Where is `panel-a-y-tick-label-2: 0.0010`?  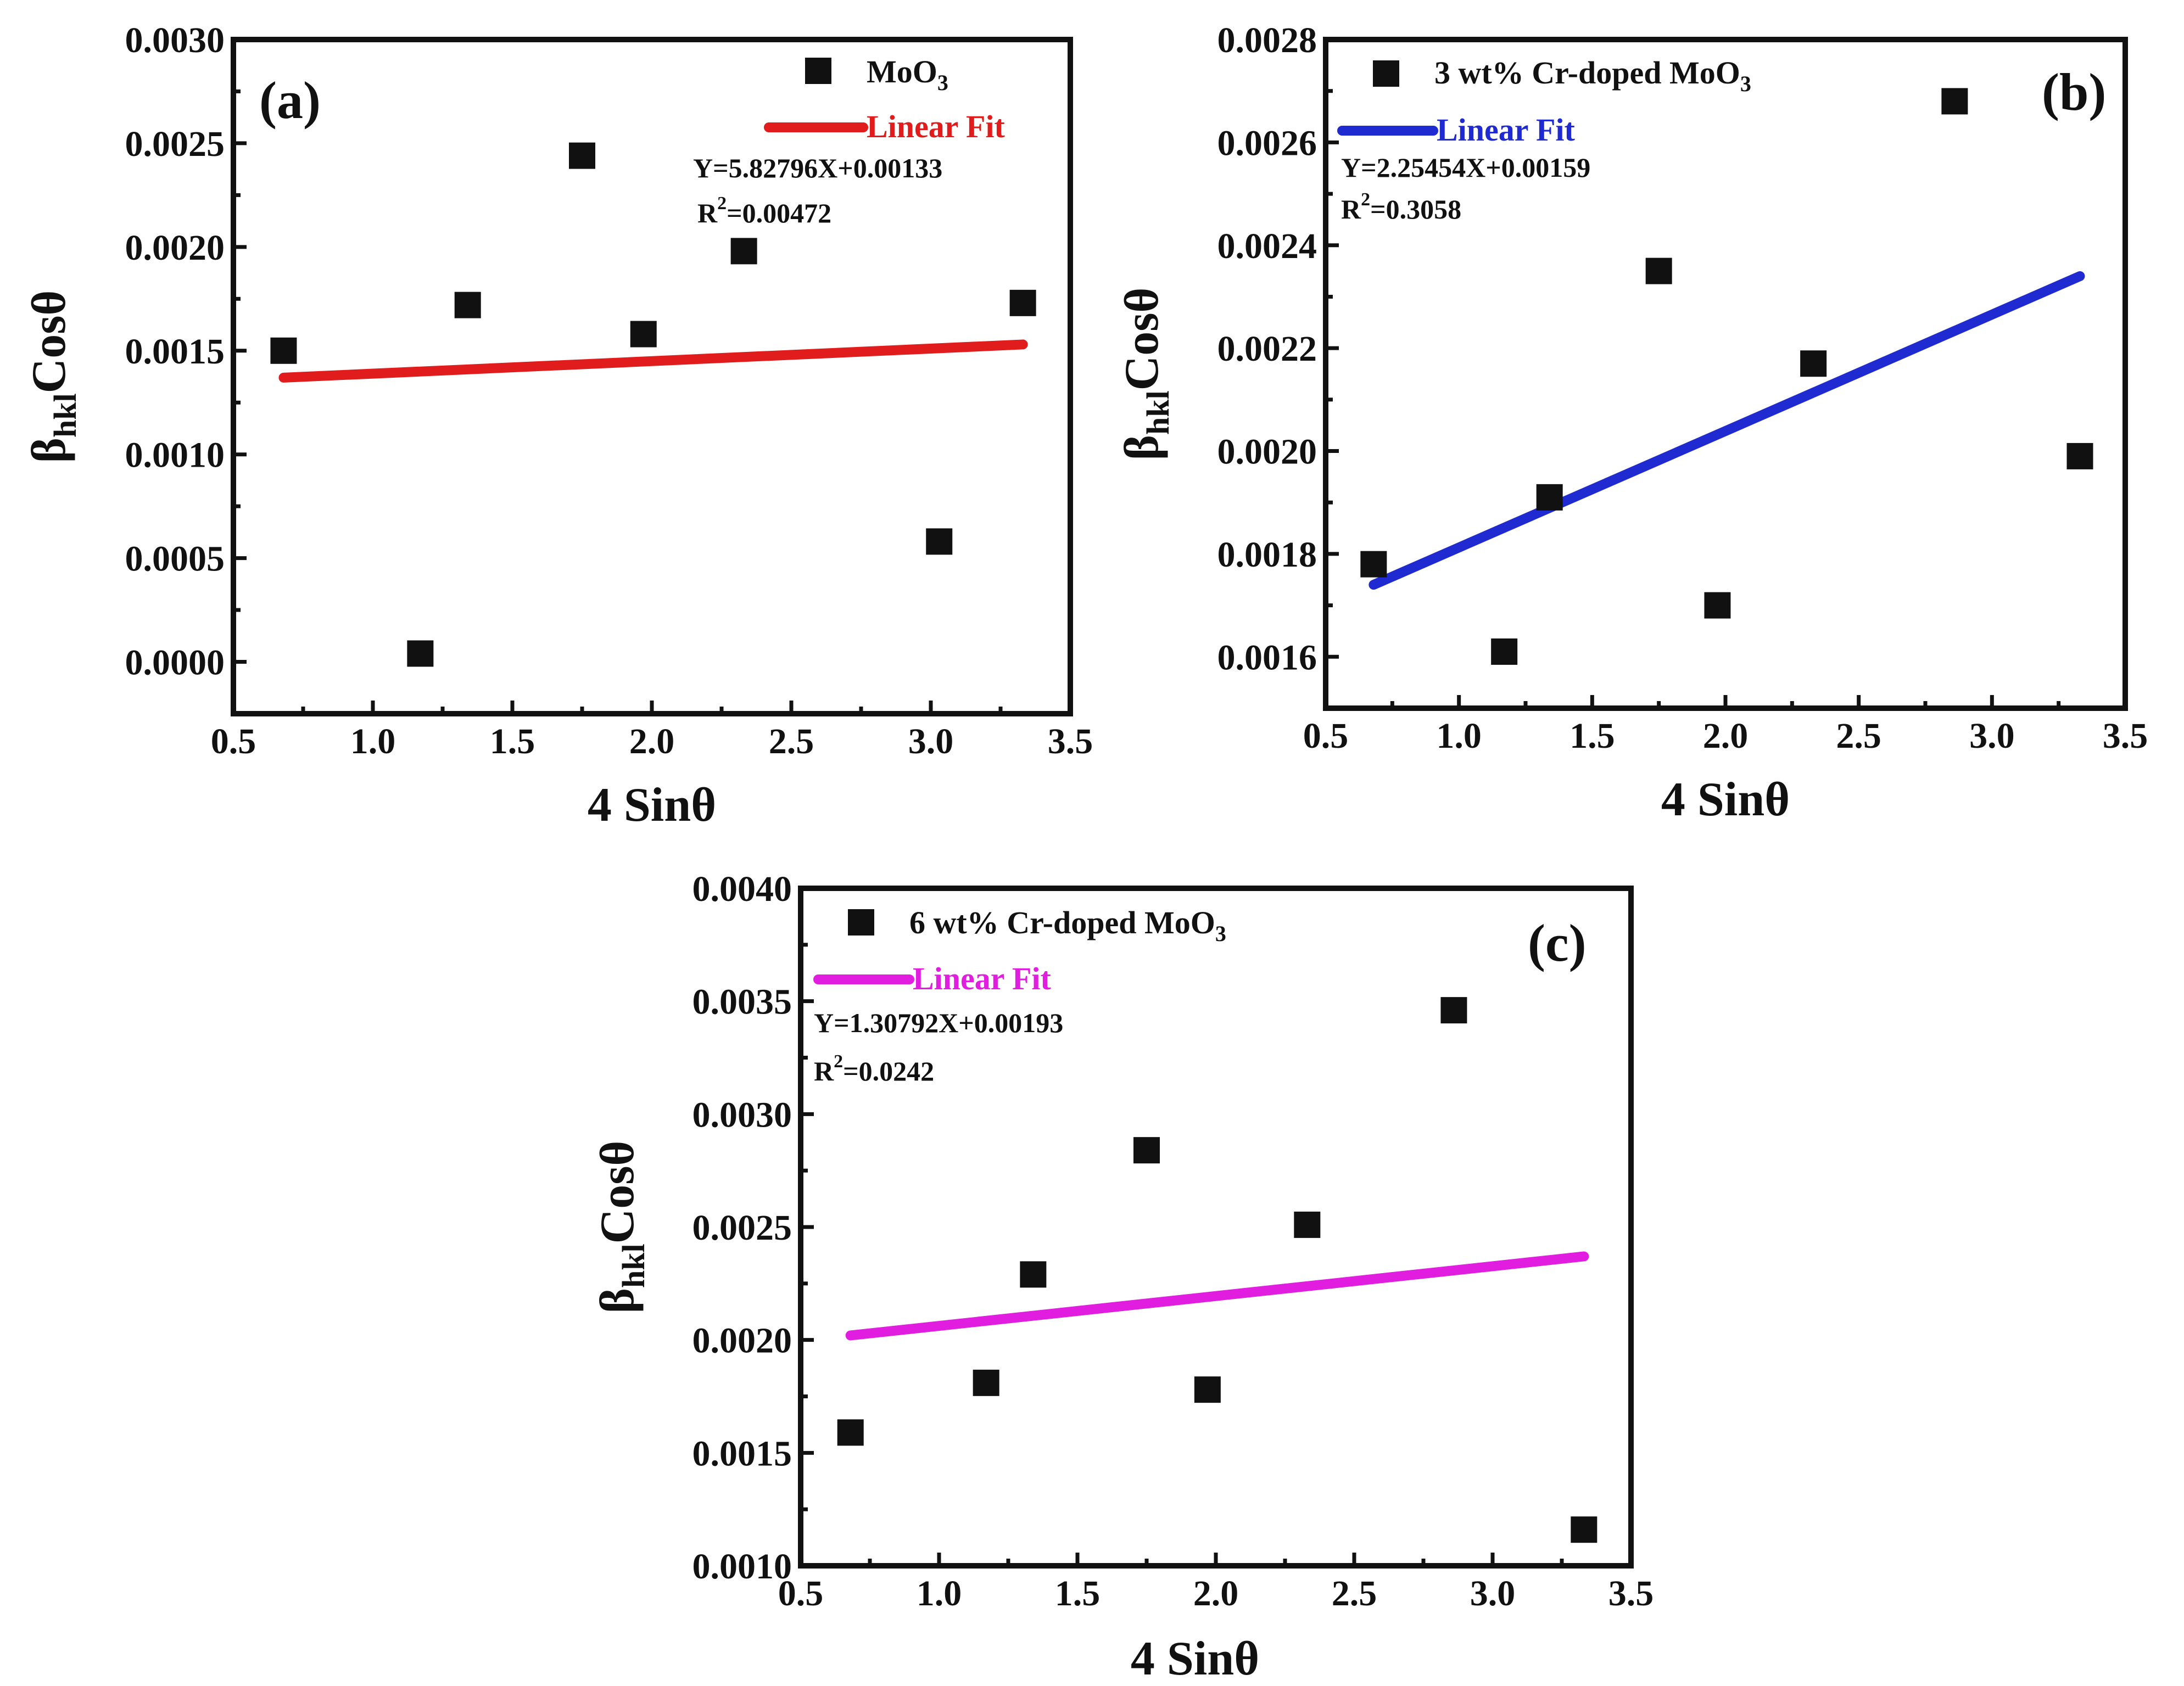
panel-a-y-tick-label-2: 0.0010 is located at coordinates (175, 455).